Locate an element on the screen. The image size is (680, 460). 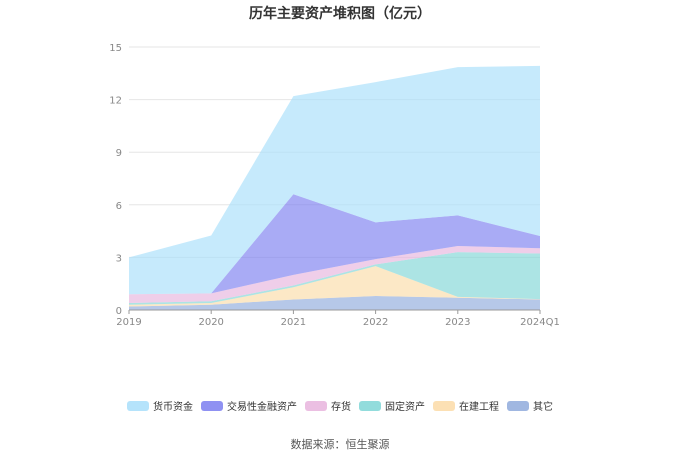
legend-item: 在建工程 is located at coordinates (466, 405).